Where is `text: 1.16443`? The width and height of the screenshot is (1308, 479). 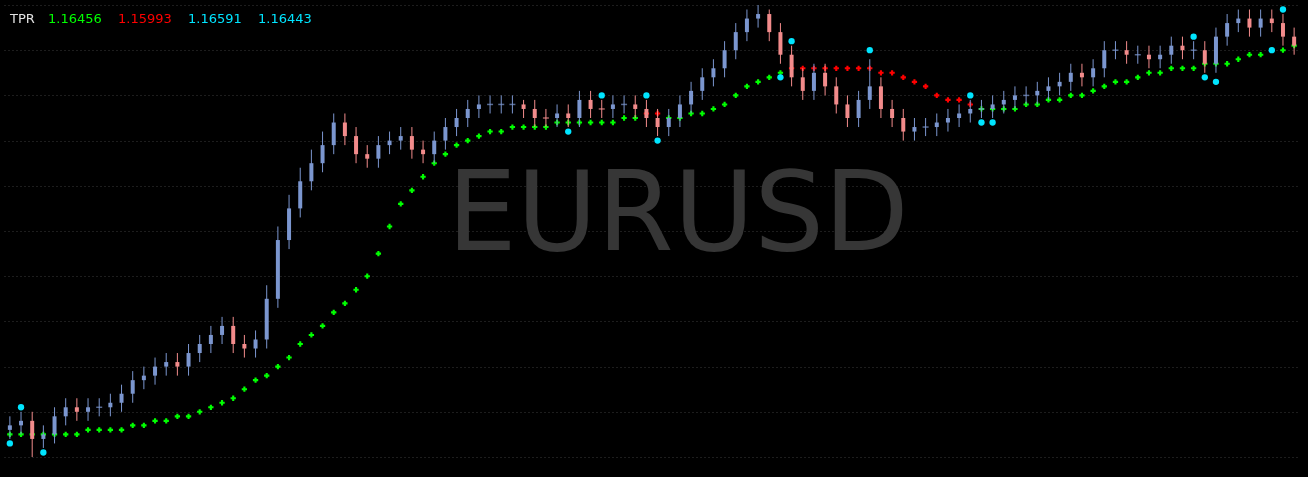 text: 1.16443 is located at coordinates (285, 18).